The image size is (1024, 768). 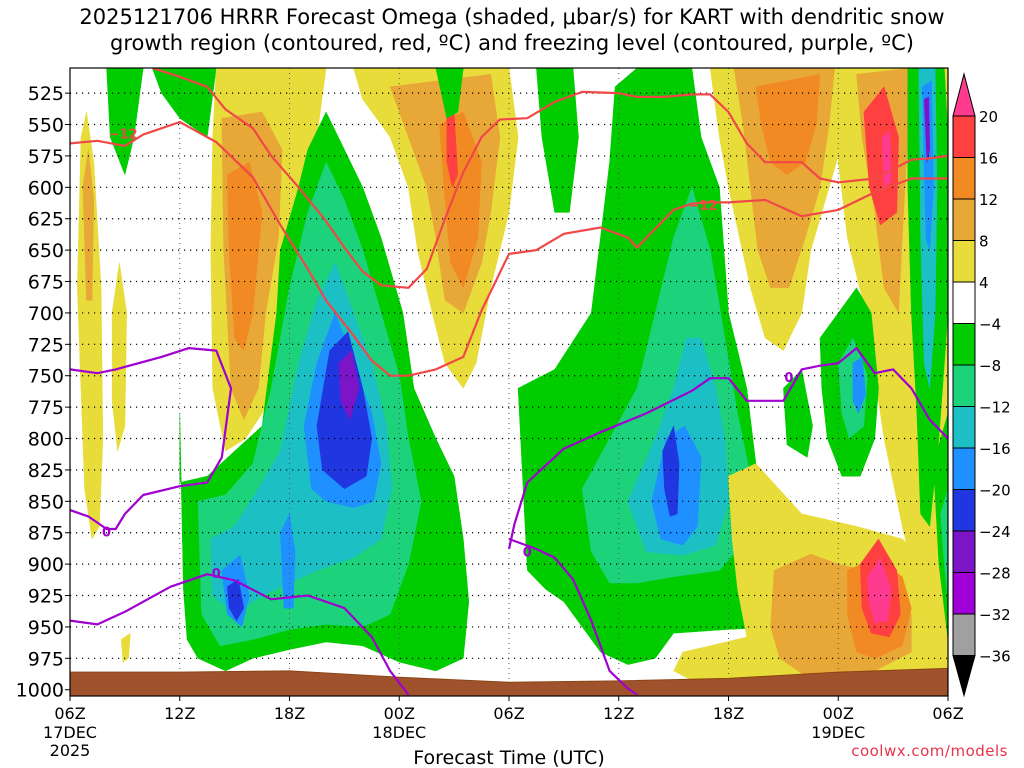 What do you see at coordinates (995, 491) in the screenshot?
I see `colorbar-label: −20` at bounding box center [995, 491].